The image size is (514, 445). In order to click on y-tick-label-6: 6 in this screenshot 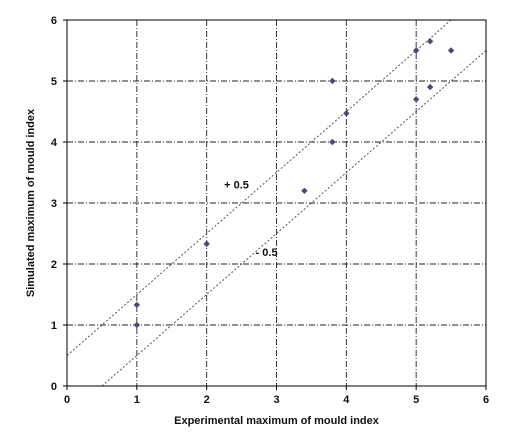, I will do `click(54, 21)`.